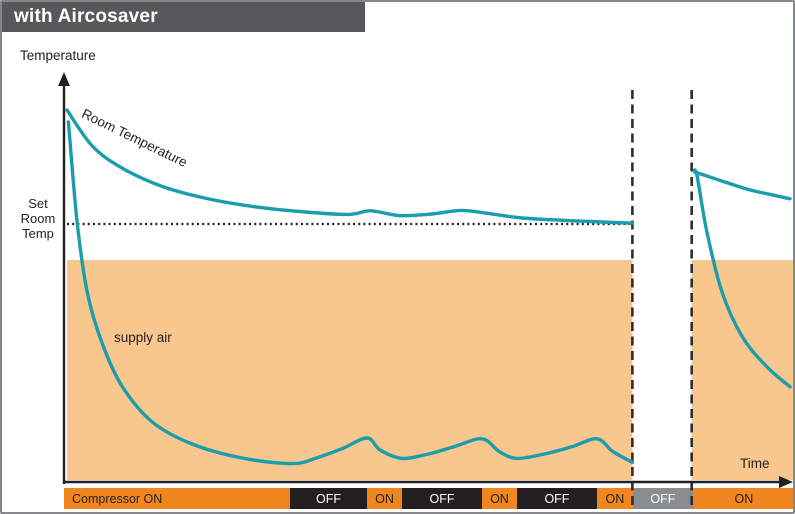  I want to click on compressor-segment-idle: OFF, so click(662, 498).